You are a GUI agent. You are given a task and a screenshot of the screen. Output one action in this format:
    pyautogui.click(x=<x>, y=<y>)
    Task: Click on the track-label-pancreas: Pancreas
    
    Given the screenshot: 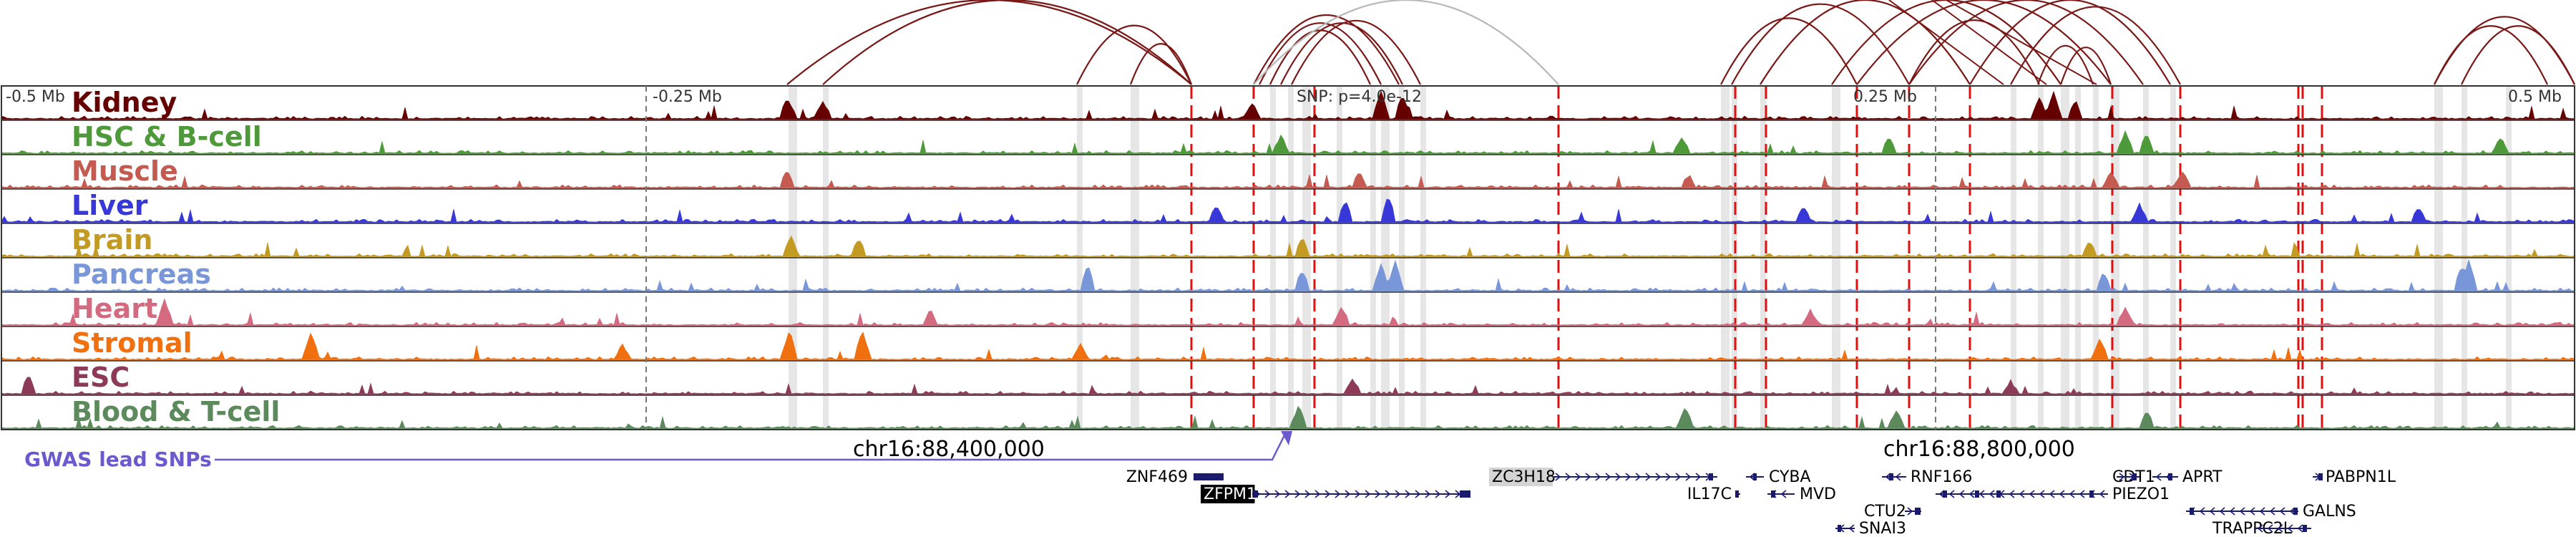 What is the action you would take?
    pyautogui.click(x=141, y=274)
    